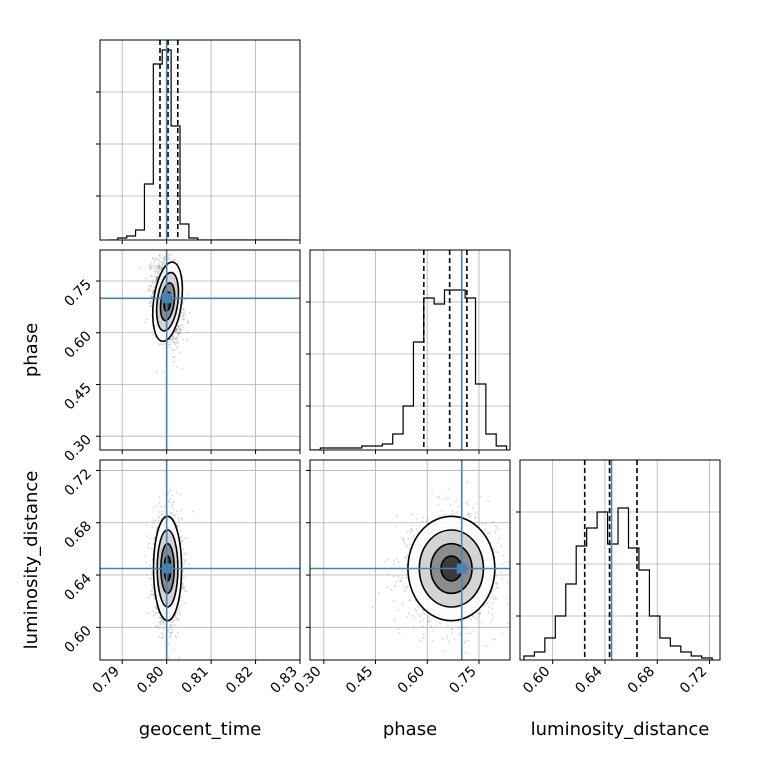  Describe the element at coordinates (200, 560) in the screenshot. I see `panel-geocent_time-vs-luminosity_distance-grid` at that location.